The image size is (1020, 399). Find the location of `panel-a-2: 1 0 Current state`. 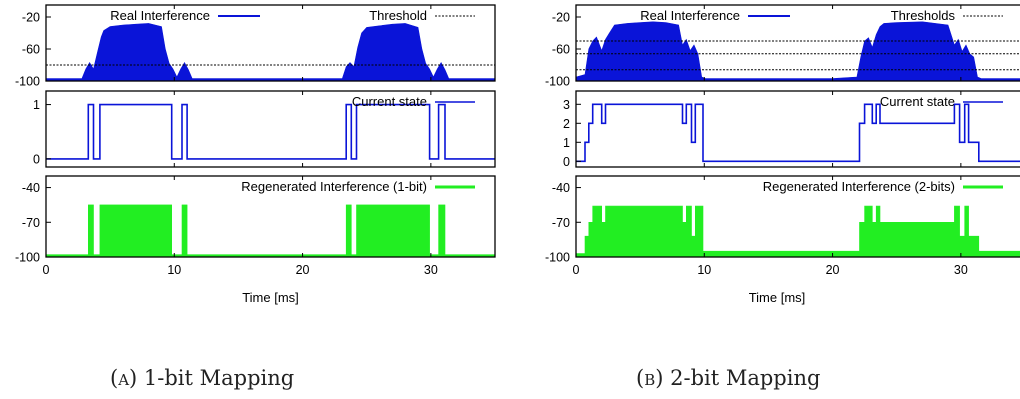

panel-a-2: 1 0 Current state is located at coordinates (264, 129).